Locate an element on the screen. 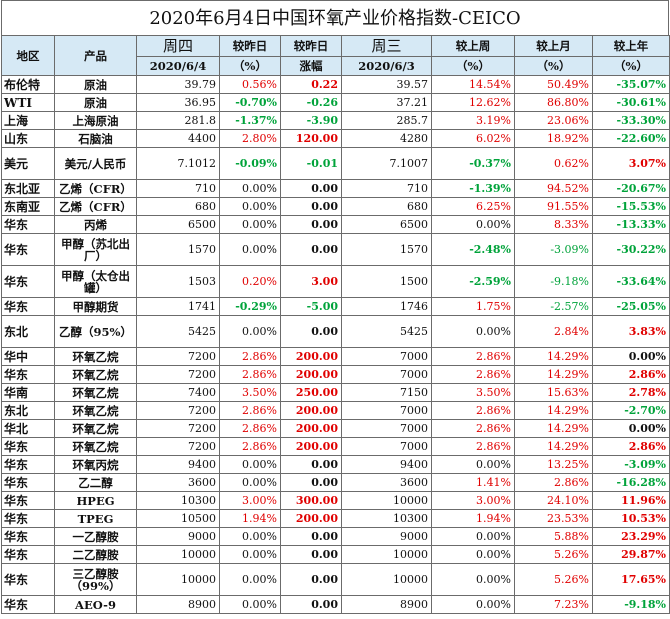  month-change-cell: 13.25% is located at coordinates (553, 464).